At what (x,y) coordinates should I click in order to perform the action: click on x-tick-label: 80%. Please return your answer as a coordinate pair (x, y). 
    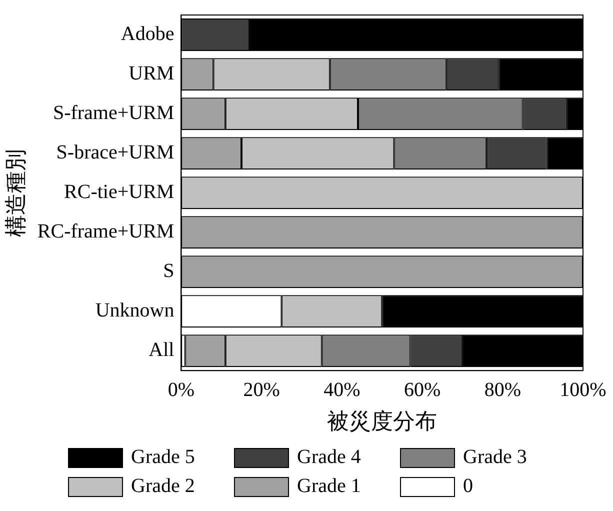
    Looking at the image, I should click on (502, 389).